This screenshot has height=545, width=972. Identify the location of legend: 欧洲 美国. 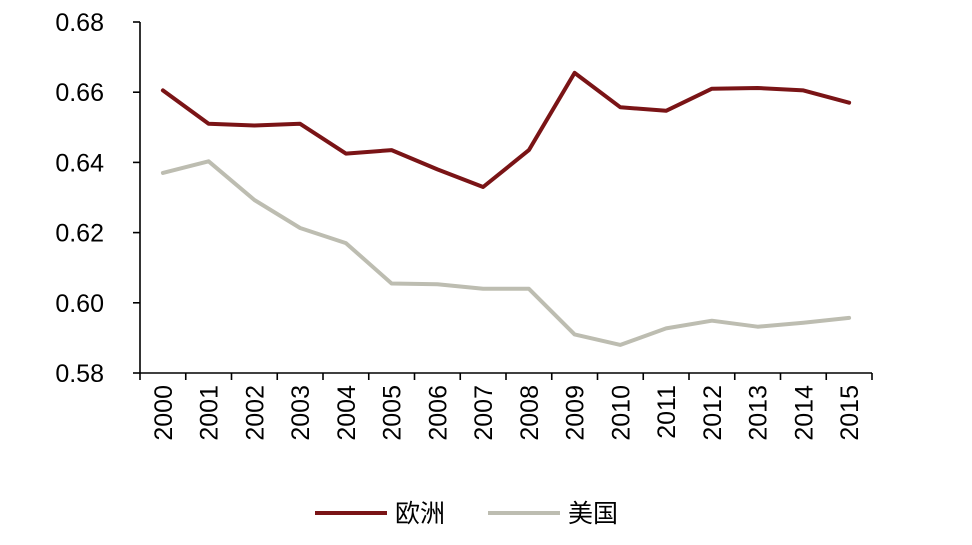
(466, 513).